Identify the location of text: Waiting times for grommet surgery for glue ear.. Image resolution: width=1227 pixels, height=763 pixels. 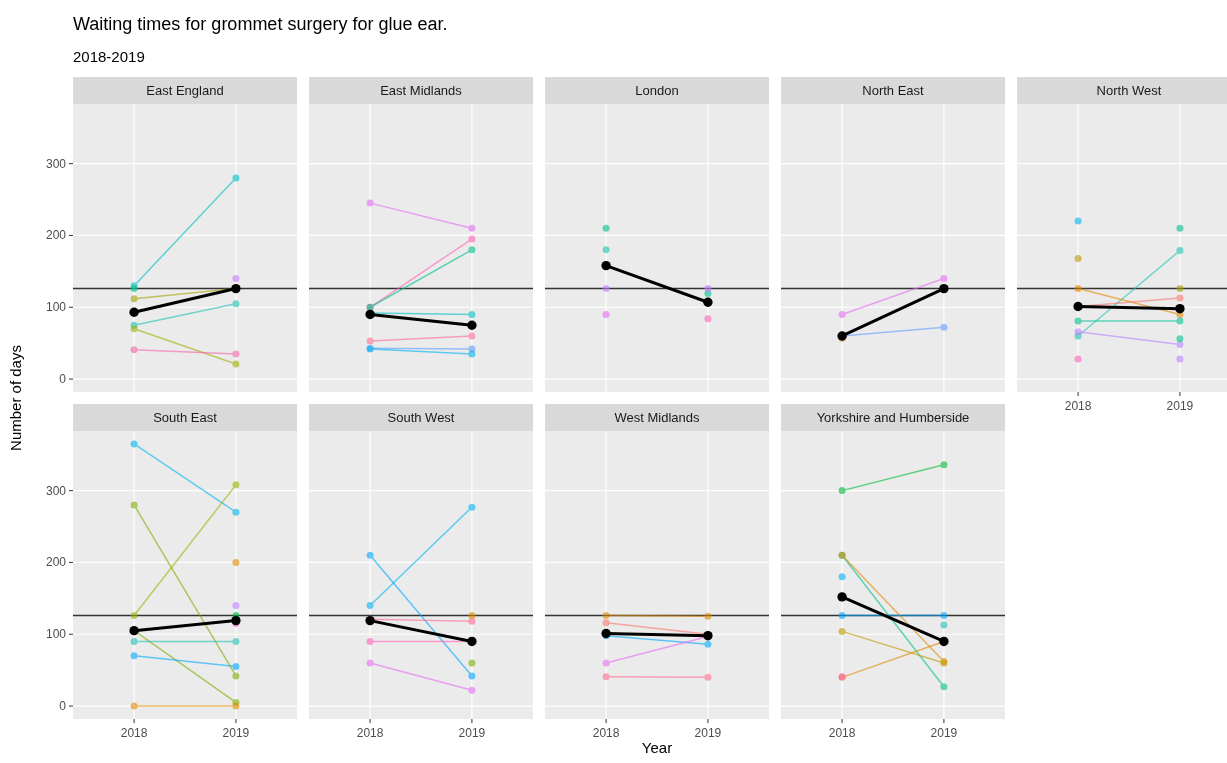
(260, 24).